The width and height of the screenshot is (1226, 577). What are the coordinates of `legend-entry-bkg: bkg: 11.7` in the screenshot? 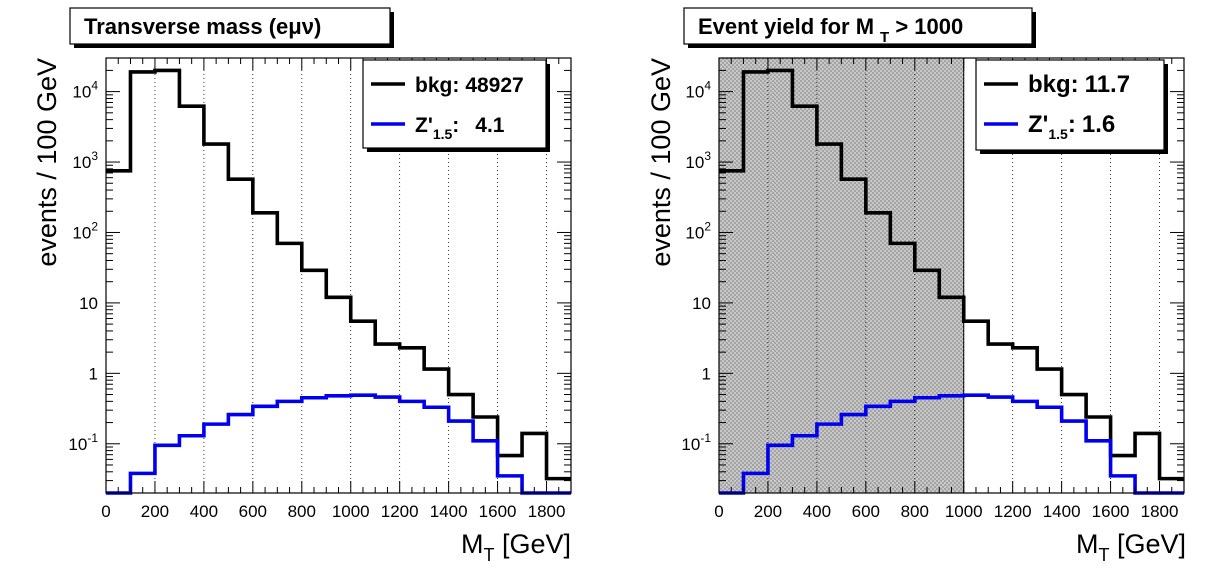 It's located at (1079, 84).